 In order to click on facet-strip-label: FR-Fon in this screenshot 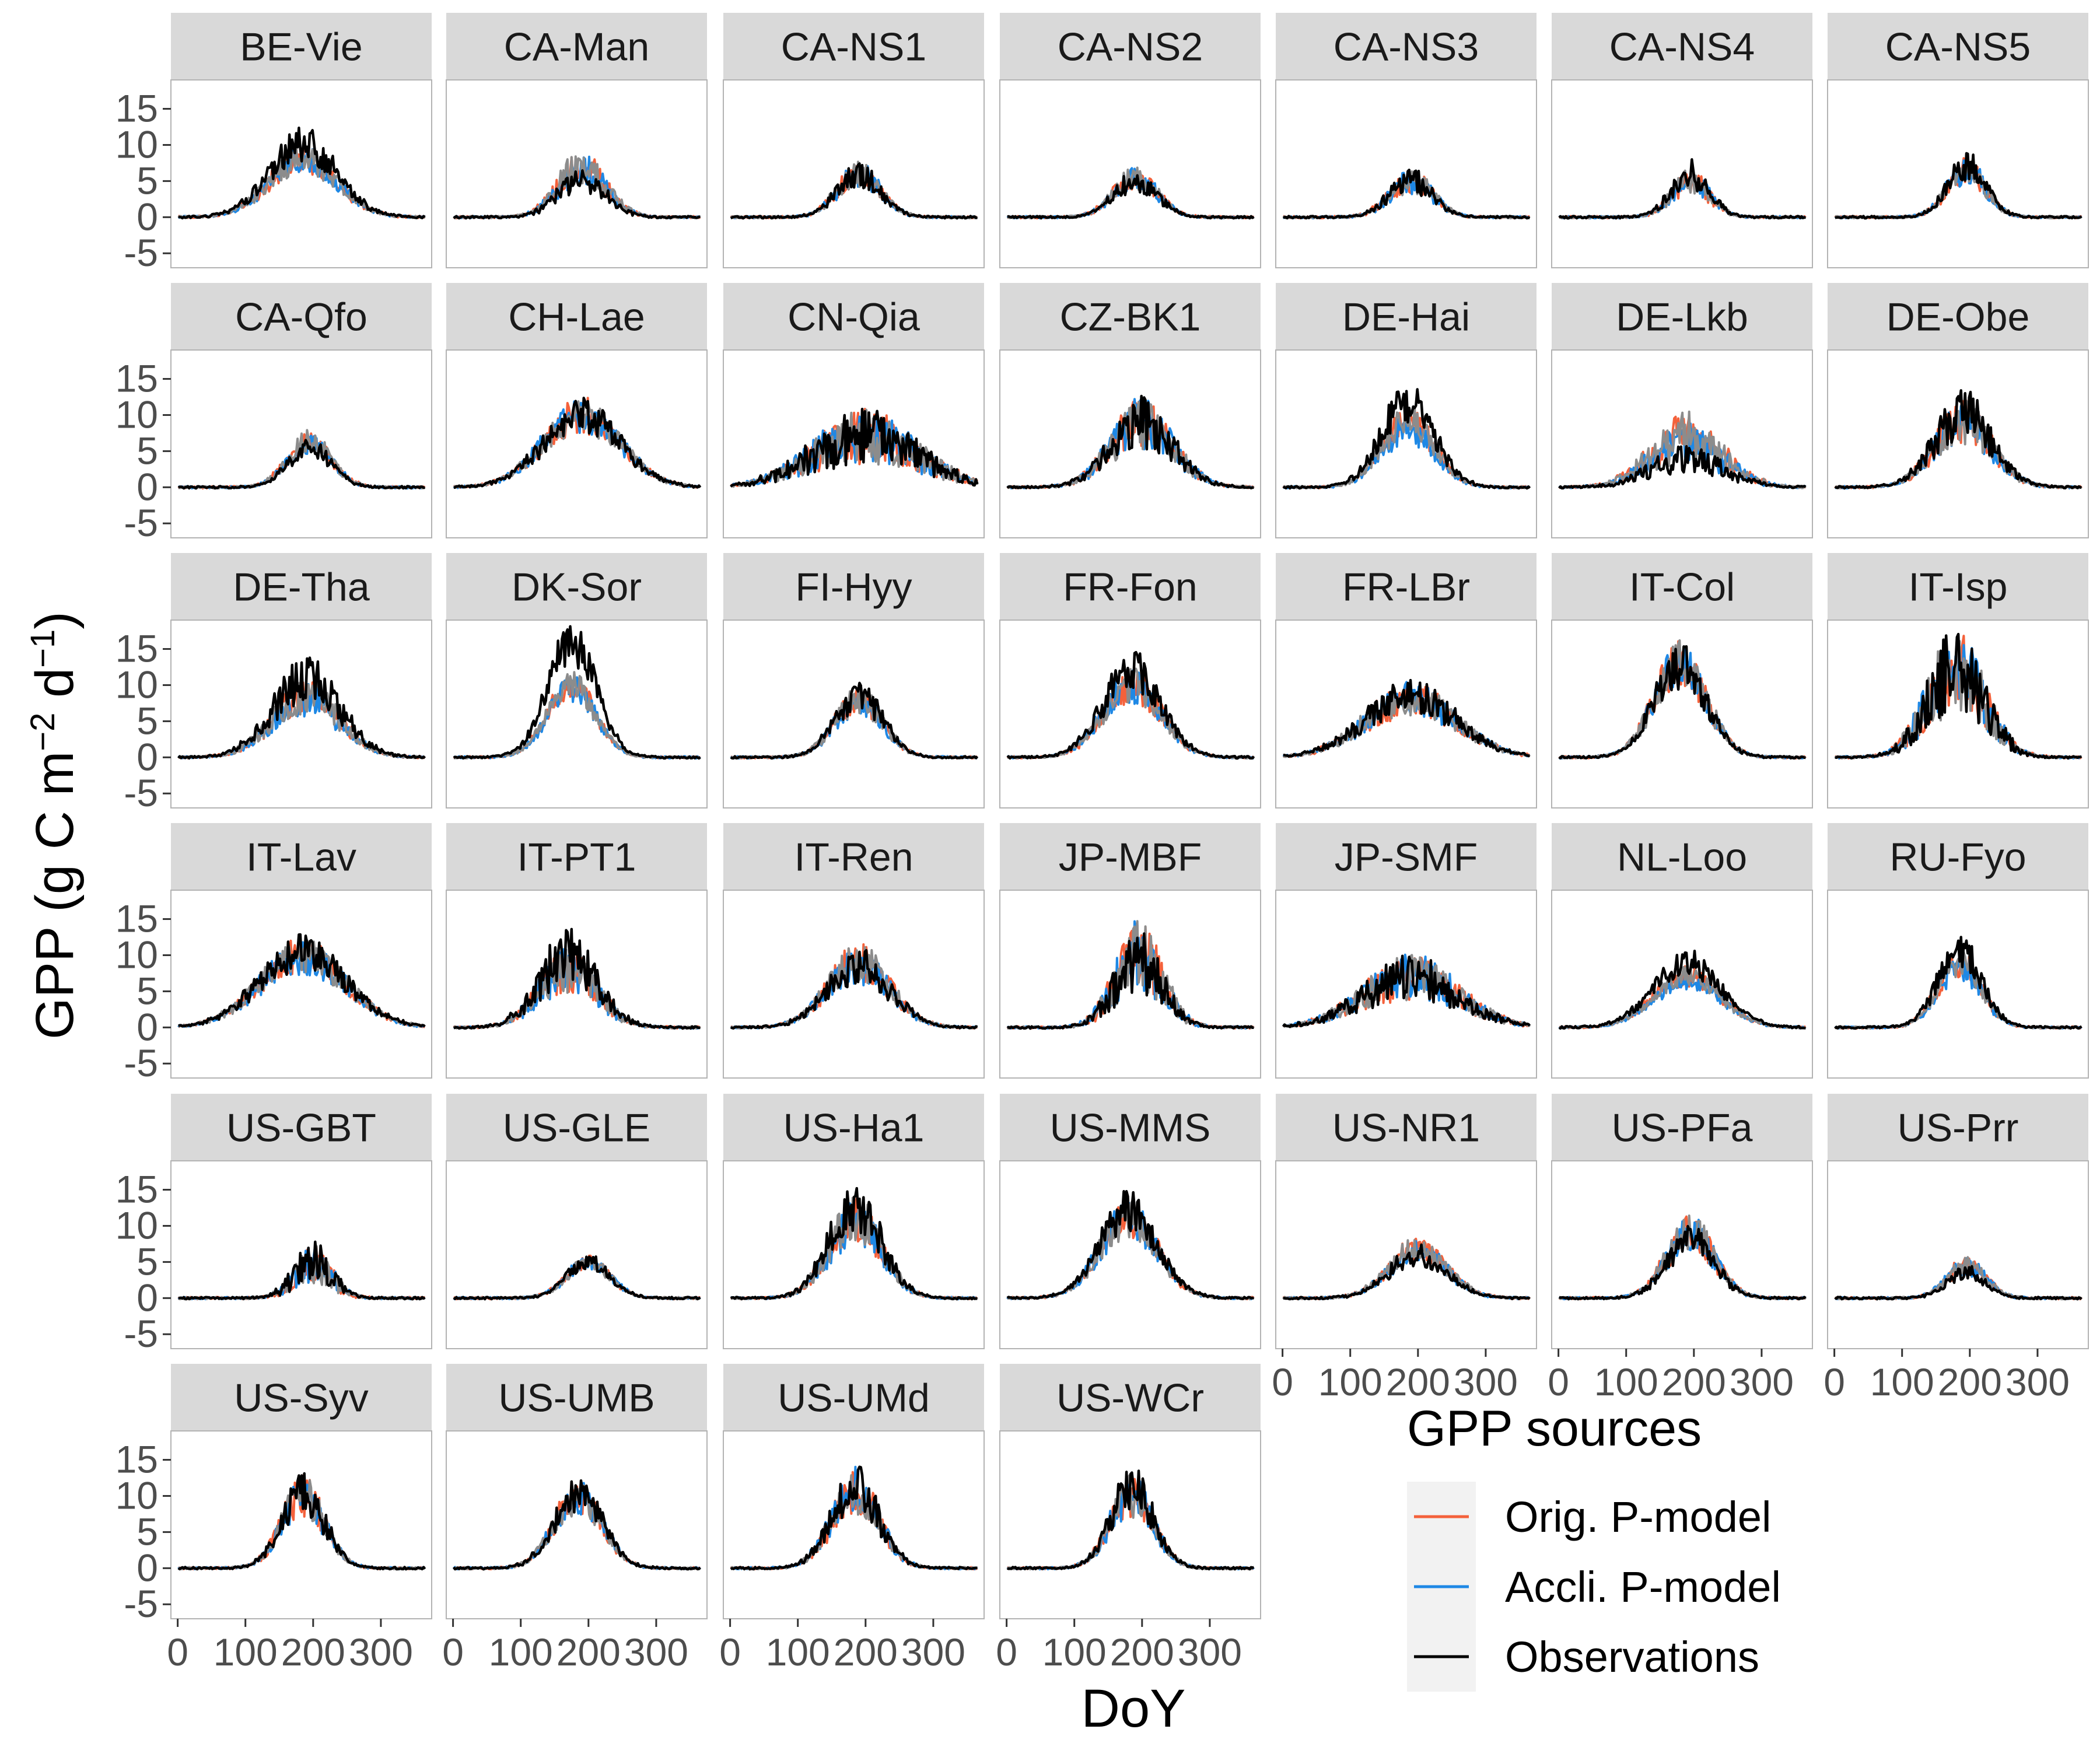, I will do `click(1130, 587)`.